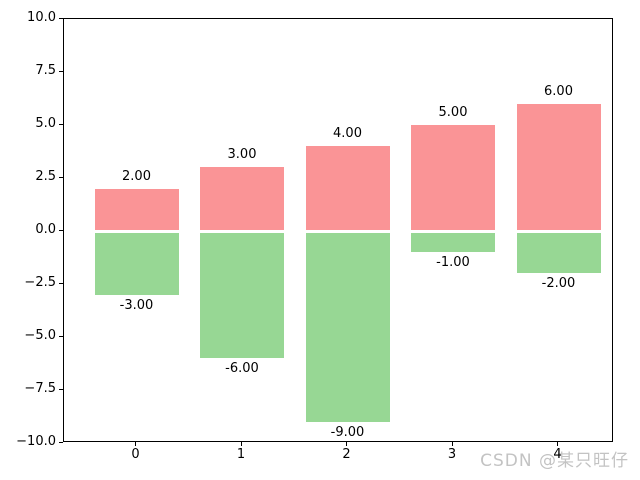 This screenshot has height=480, width=640. Describe the element at coordinates (347, 134) in the screenshot. I see `value-label-positive-values-2: 4.00` at that location.